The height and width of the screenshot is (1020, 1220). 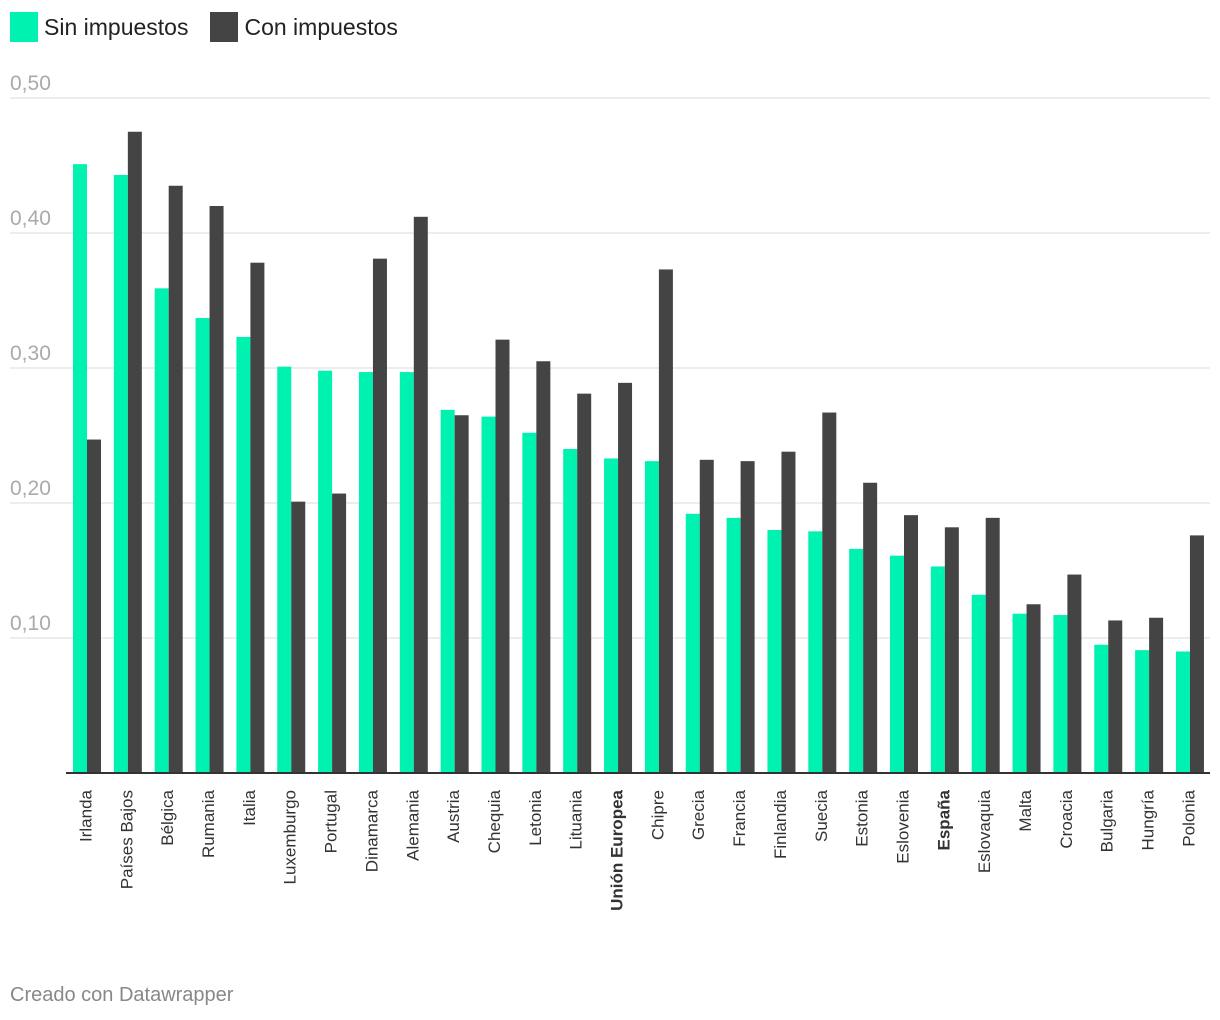 What do you see at coordinates (1107, 820) in the screenshot?
I see `x-tick-label: Bulgaria` at bounding box center [1107, 820].